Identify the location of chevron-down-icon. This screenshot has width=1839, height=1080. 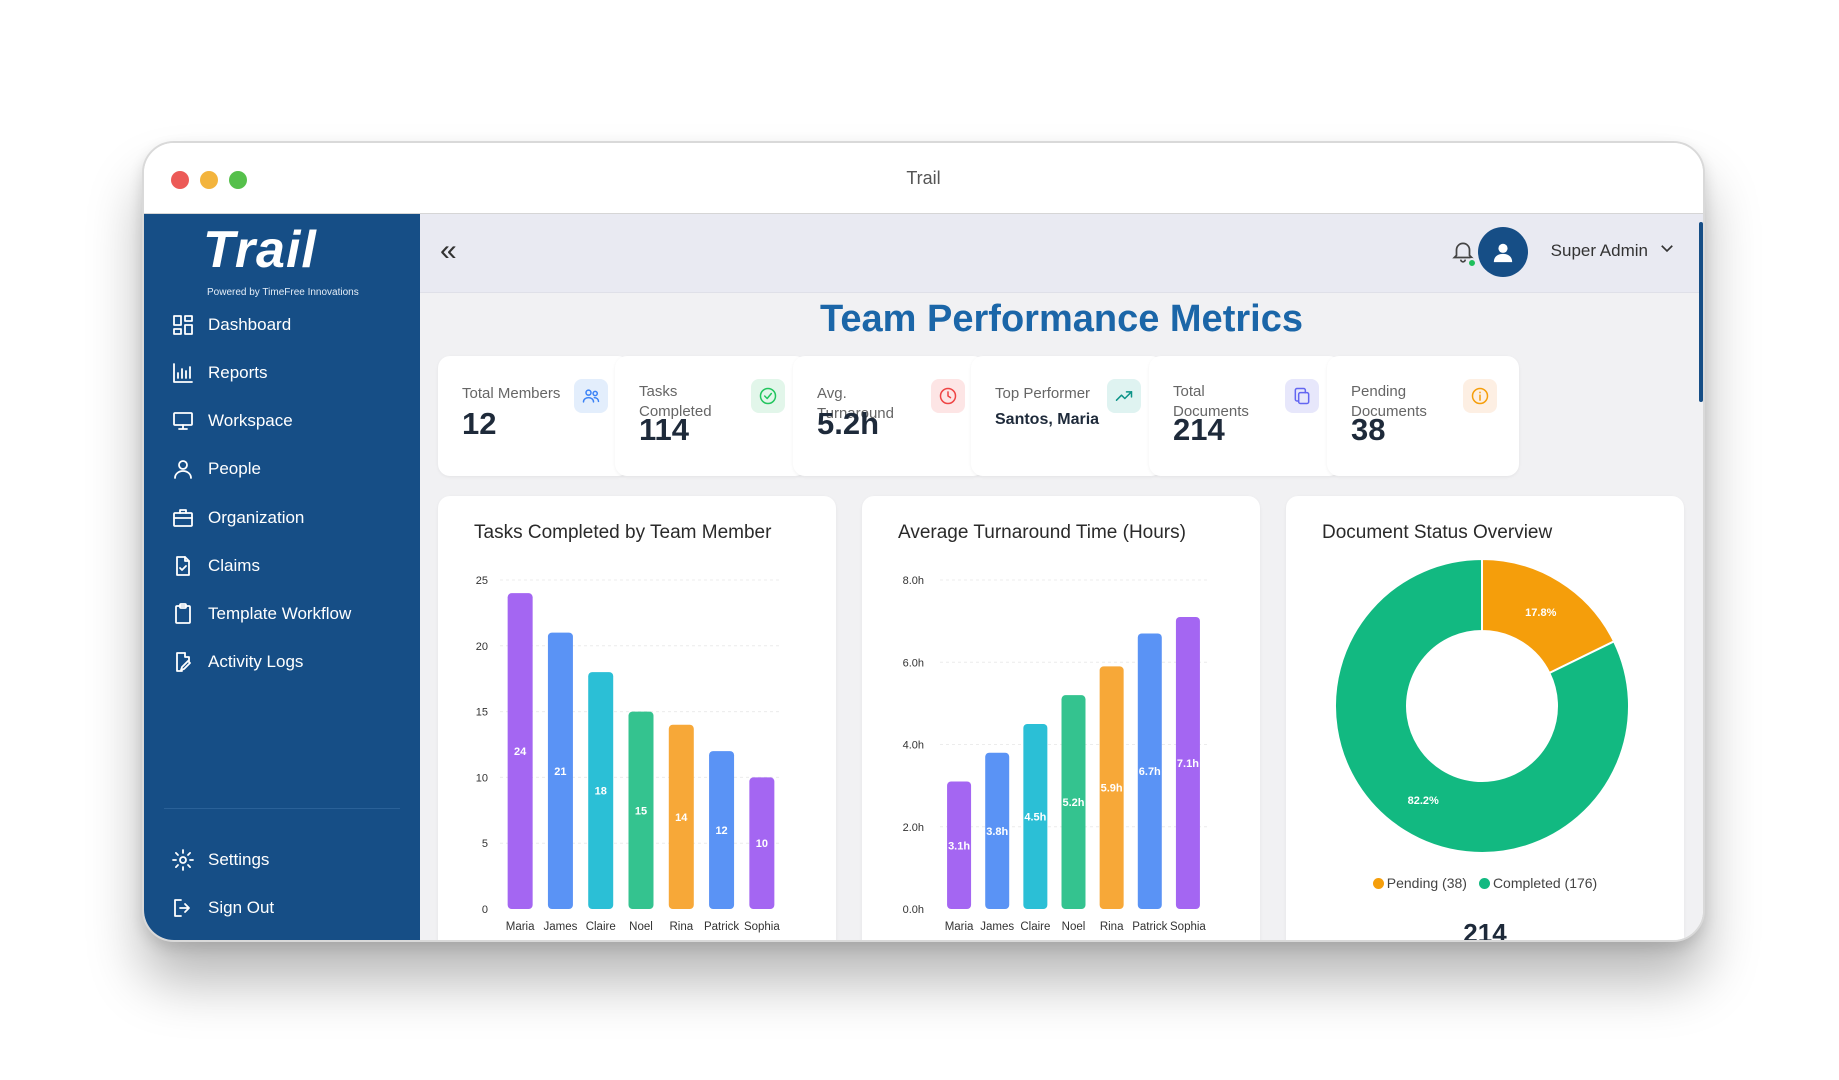
(1668, 249).